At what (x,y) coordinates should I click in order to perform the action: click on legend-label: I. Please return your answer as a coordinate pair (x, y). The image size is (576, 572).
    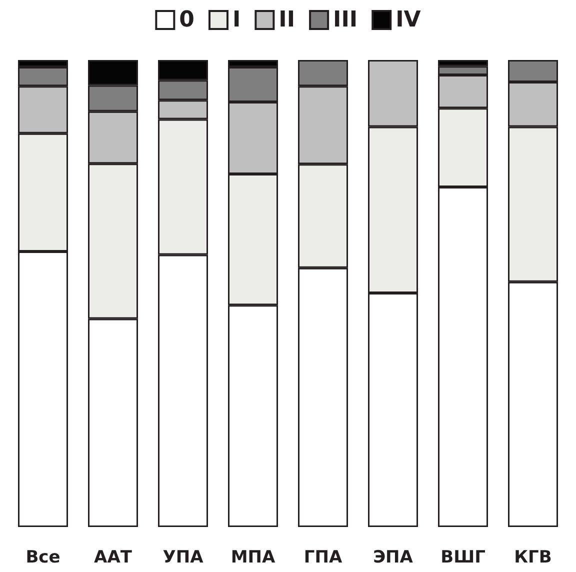
    Looking at the image, I should click on (236, 20).